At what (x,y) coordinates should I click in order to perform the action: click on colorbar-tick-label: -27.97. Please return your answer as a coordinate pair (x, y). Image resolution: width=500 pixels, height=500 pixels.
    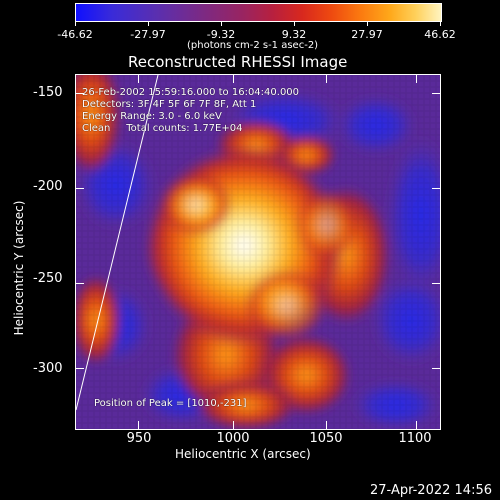
    Looking at the image, I should click on (148, 34).